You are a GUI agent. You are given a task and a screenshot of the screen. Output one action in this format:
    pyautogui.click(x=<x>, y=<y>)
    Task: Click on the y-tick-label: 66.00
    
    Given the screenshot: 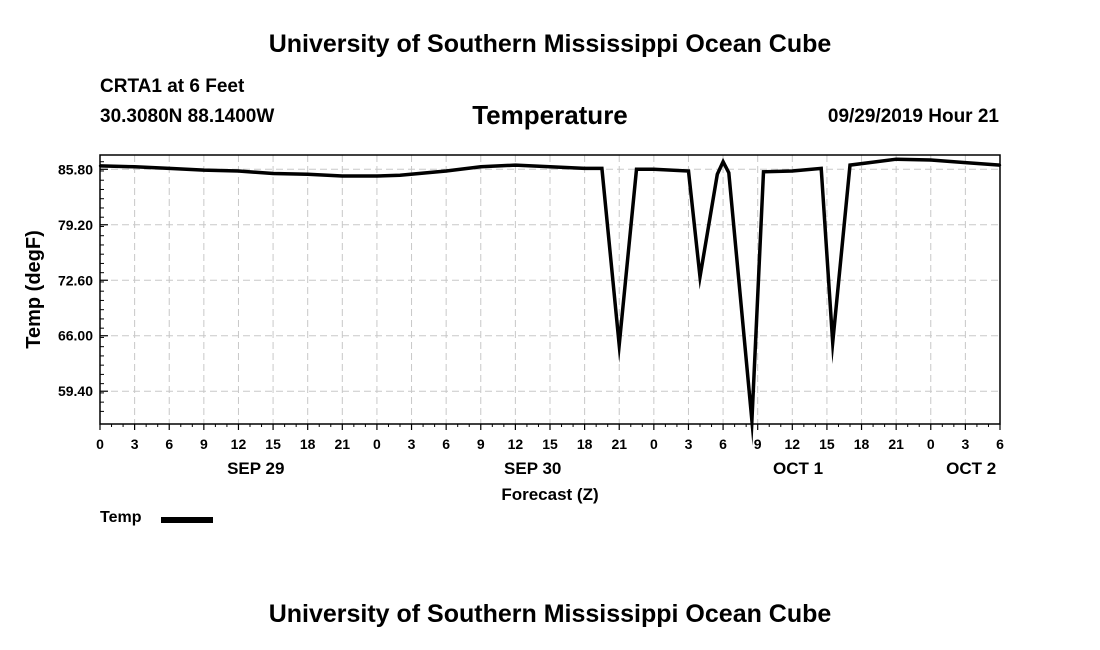 What is the action you would take?
    pyautogui.click(x=75, y=336)
    